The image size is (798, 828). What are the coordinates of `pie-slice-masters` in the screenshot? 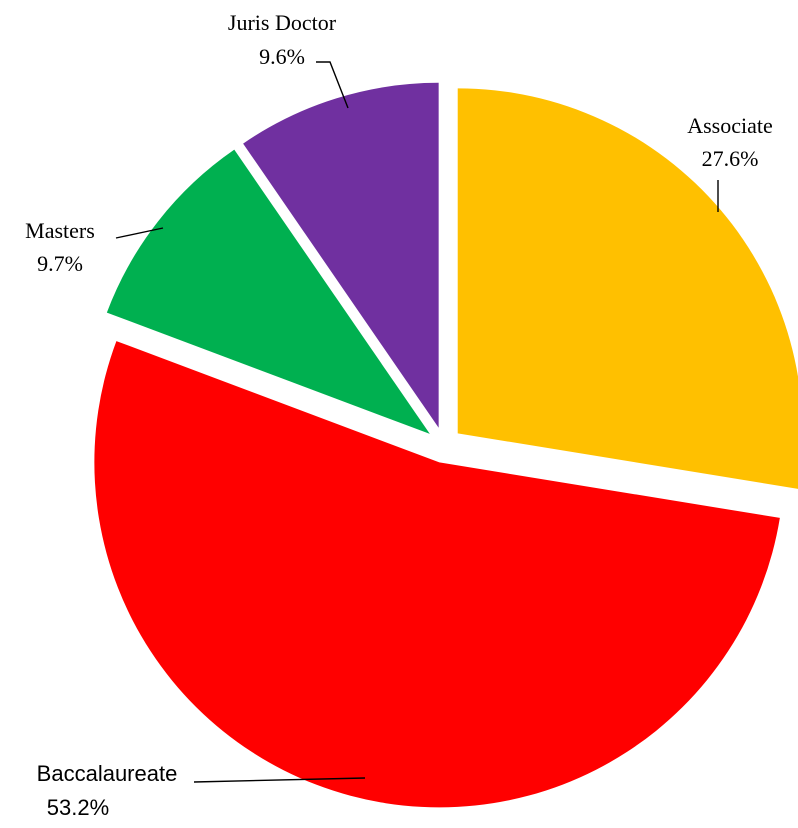 It's located at (268, 291).